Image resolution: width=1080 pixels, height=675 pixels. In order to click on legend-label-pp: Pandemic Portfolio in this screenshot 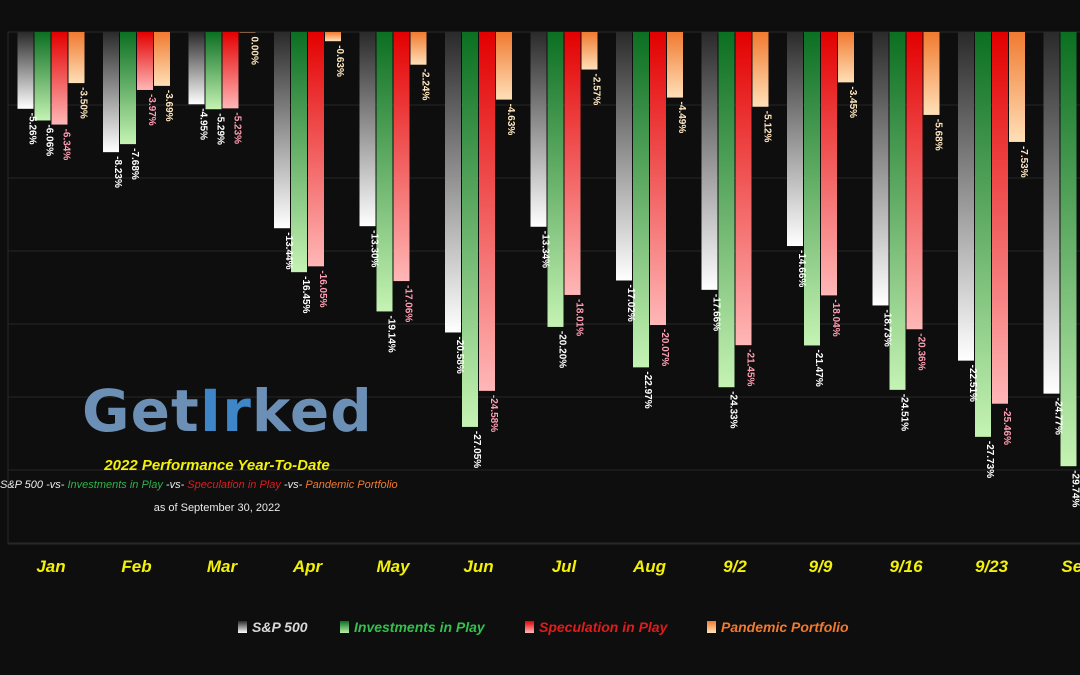, I will do `click(785, 627)`.